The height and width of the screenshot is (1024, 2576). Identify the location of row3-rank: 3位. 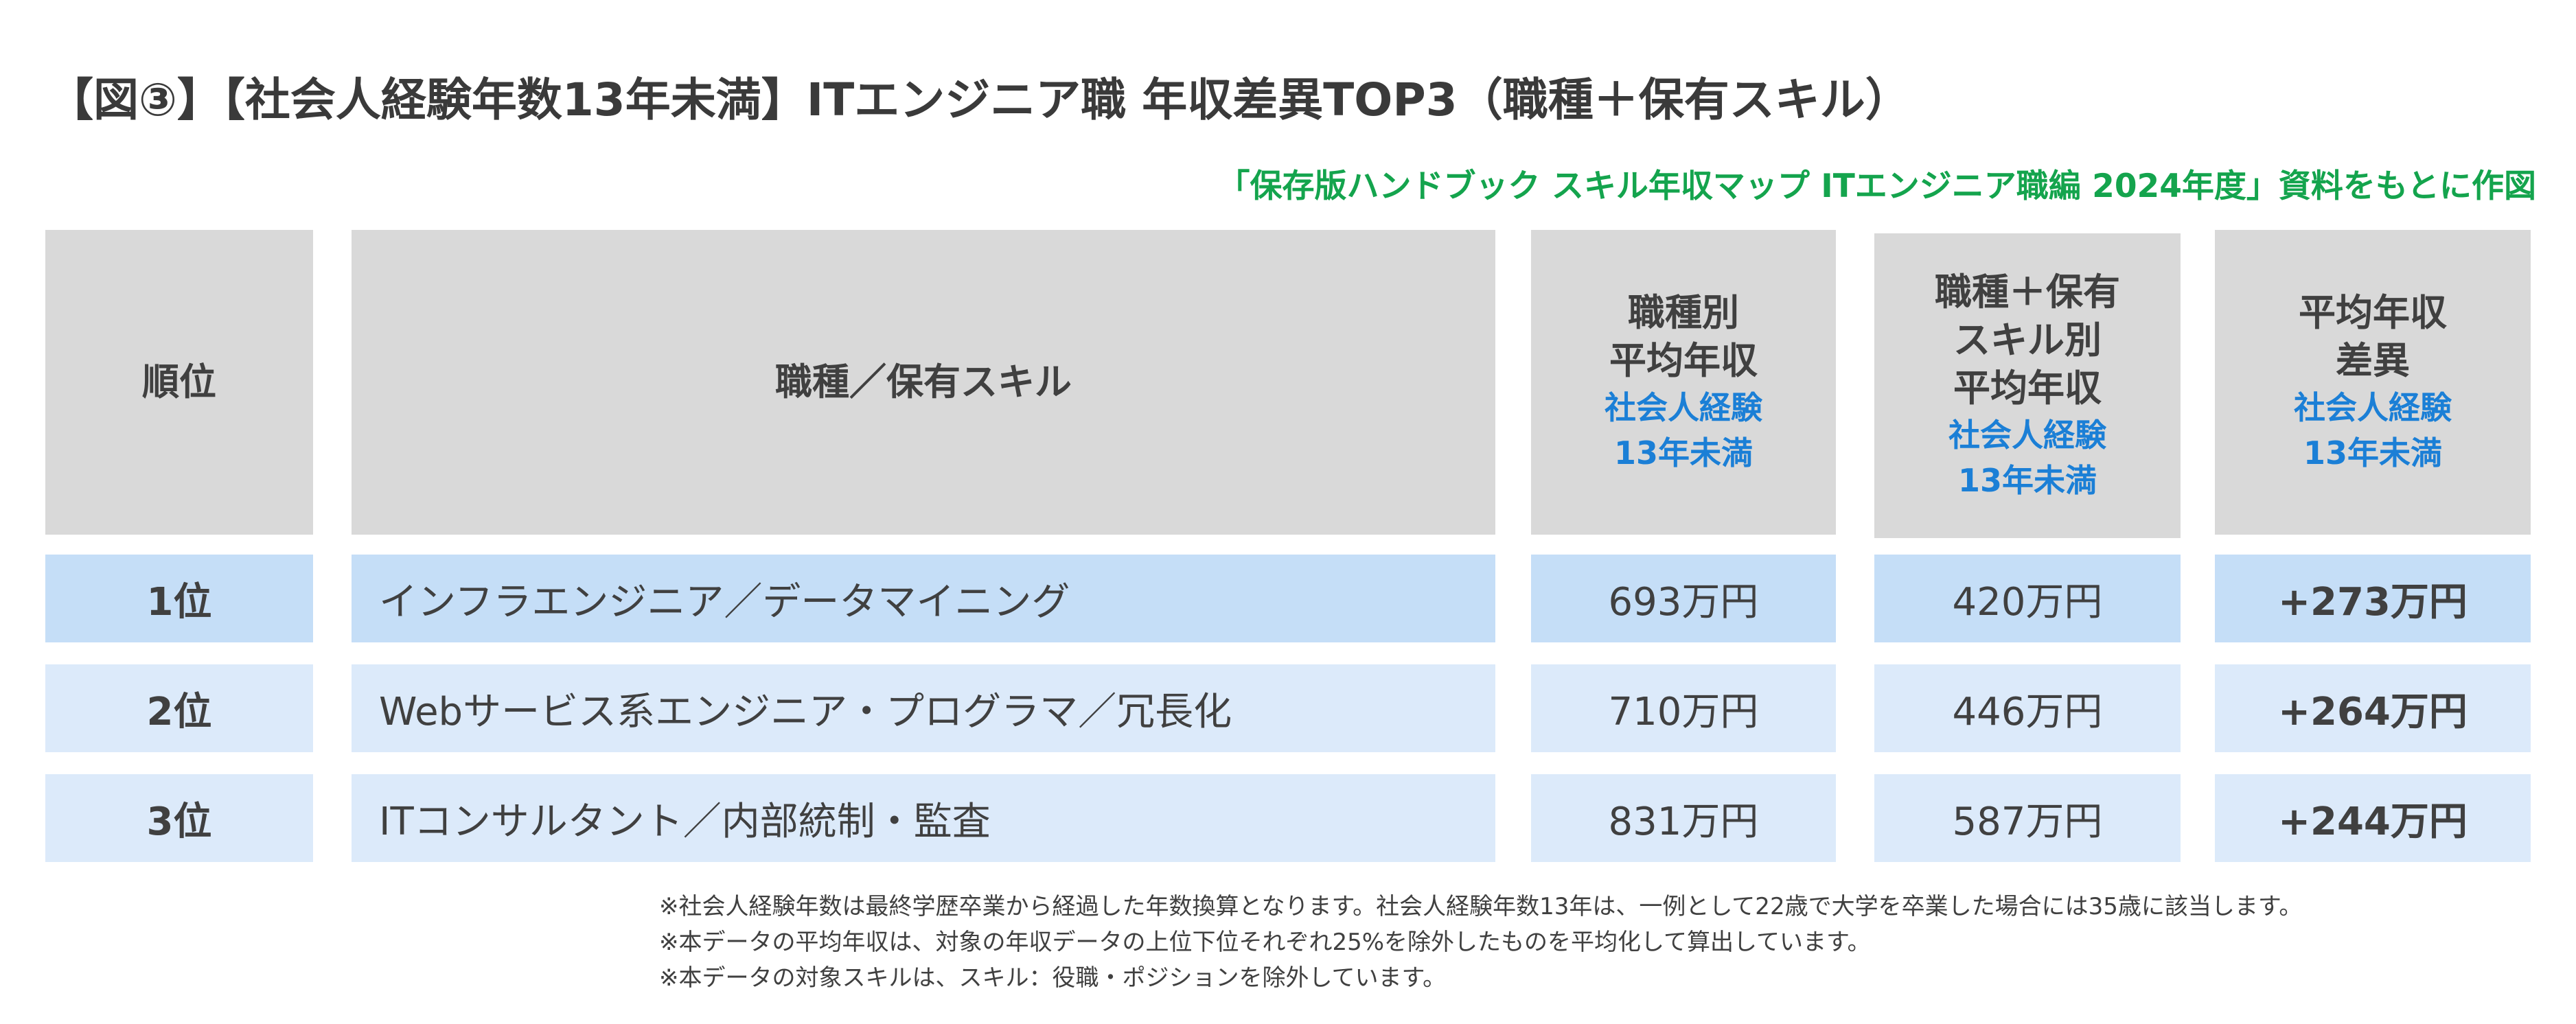
(179, 818).